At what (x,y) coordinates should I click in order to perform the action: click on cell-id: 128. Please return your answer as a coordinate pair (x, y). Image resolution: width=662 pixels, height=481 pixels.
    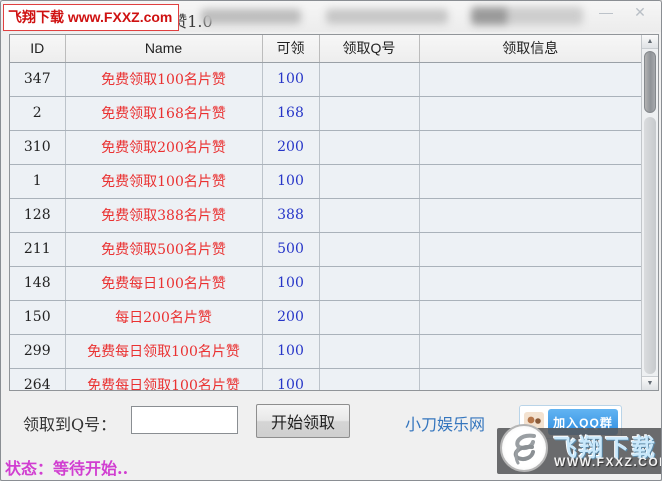
    Looking at the image, I should click on (38, 215).